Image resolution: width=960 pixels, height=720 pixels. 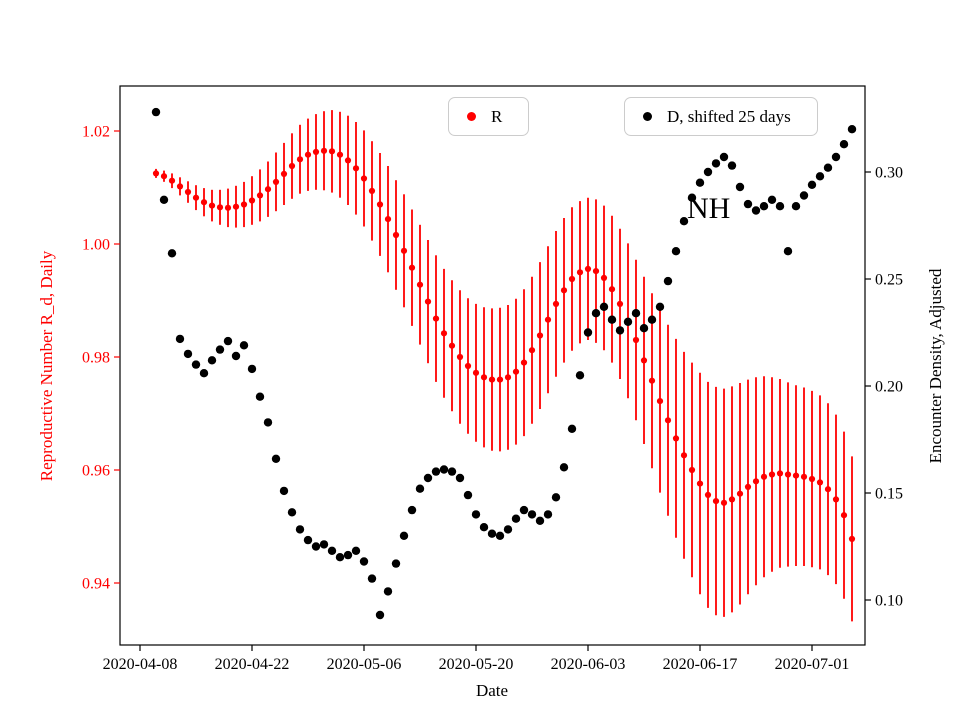 I want to click on x-tick-label: 2020-06-03, so click(x=588, y=664).